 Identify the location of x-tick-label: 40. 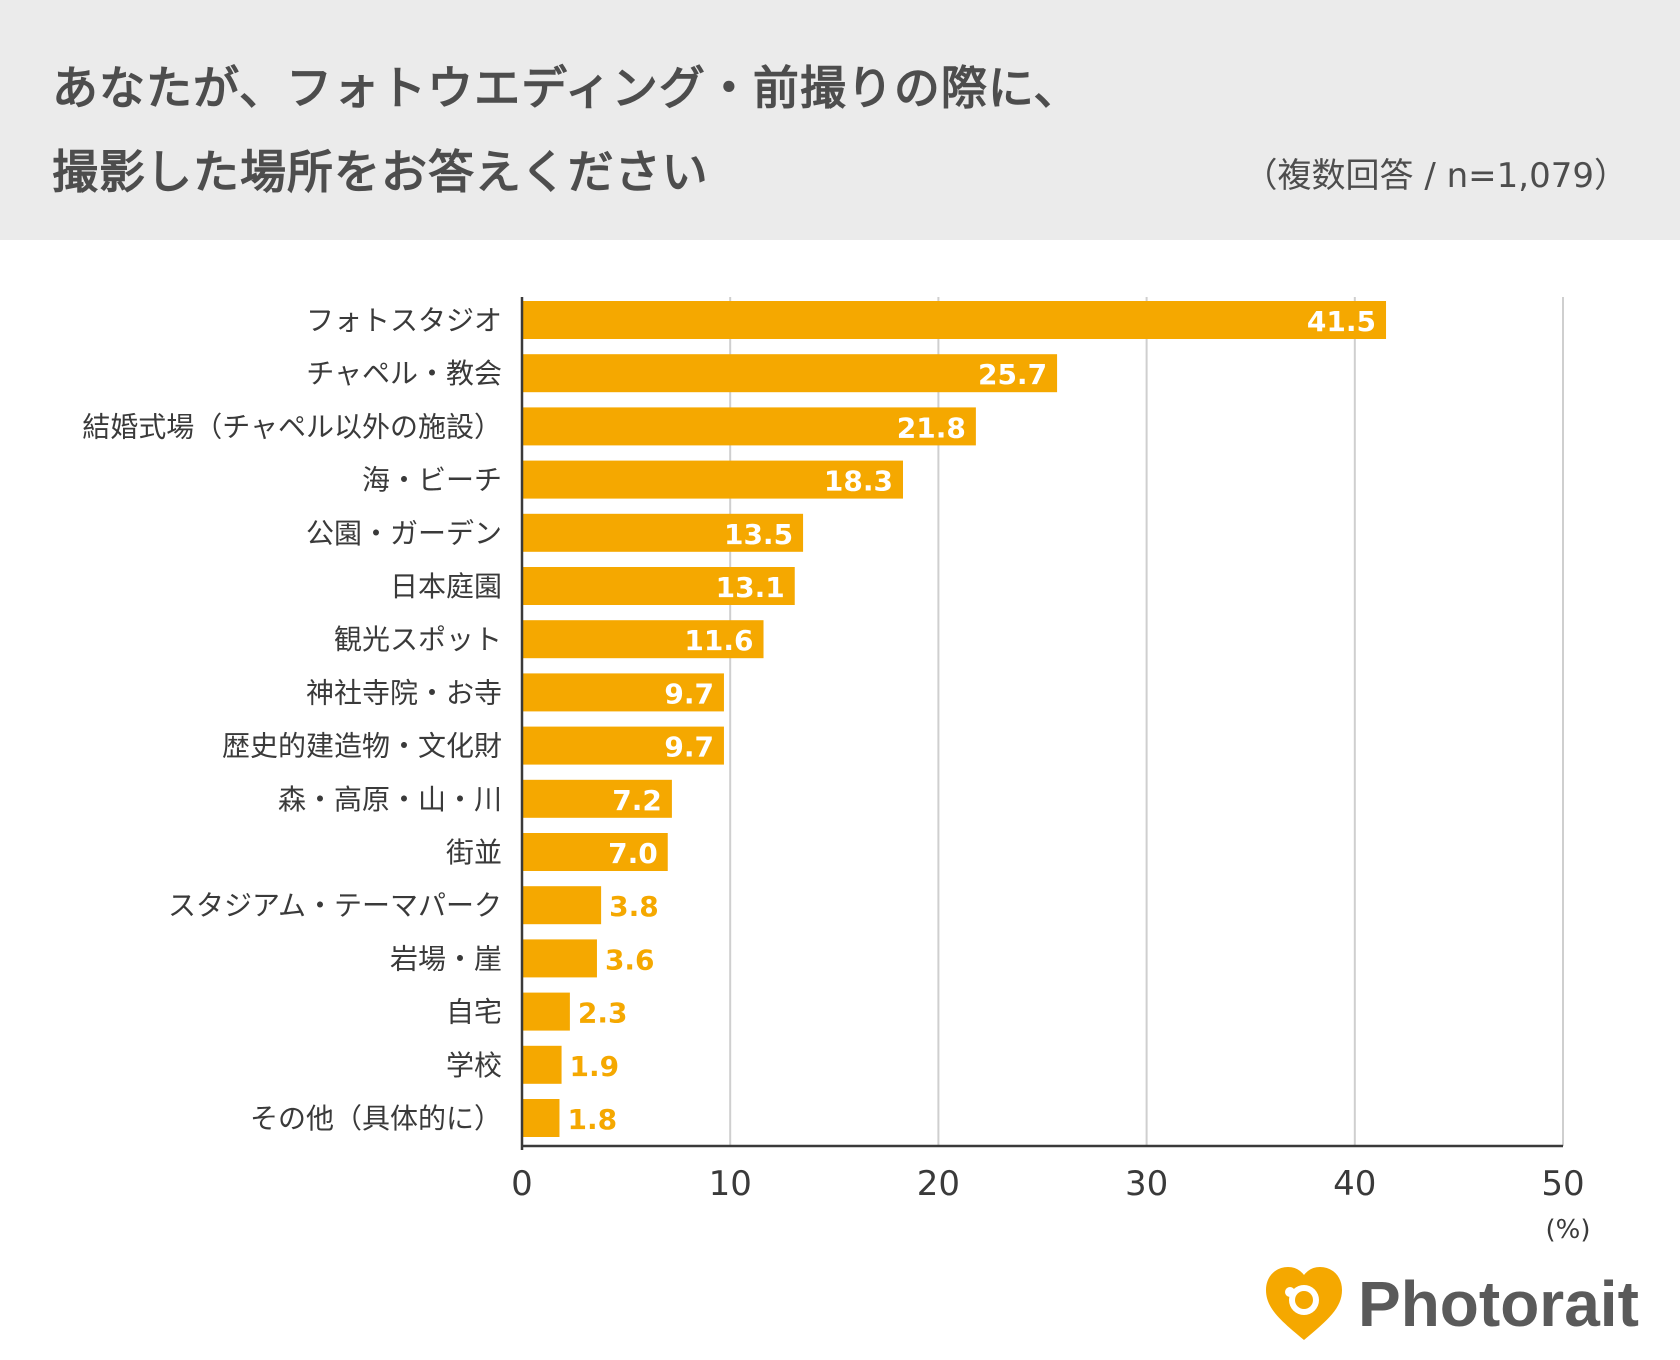
(1354, 1184).